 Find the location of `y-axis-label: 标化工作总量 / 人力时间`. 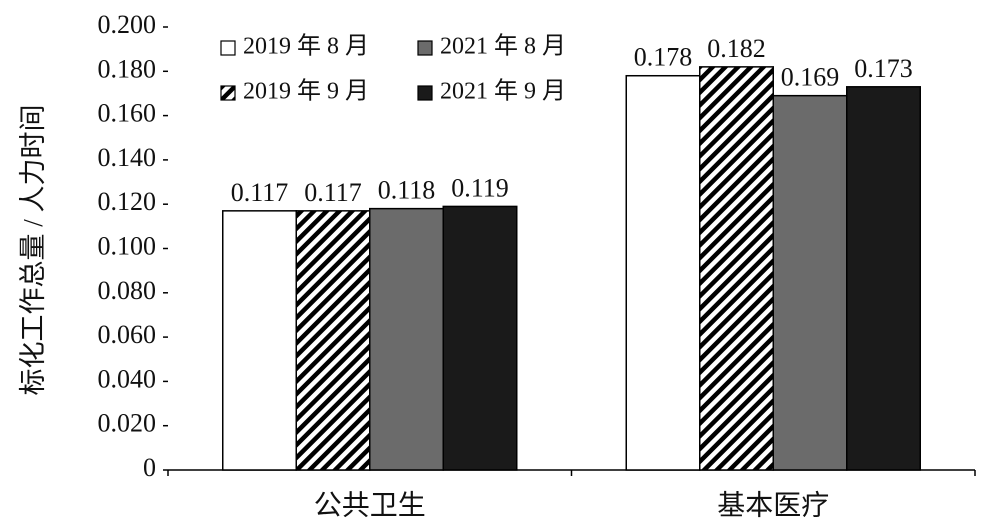

y-axis-label: 标化工作总量 / 人力时间 is located at coordinates (33, 249).